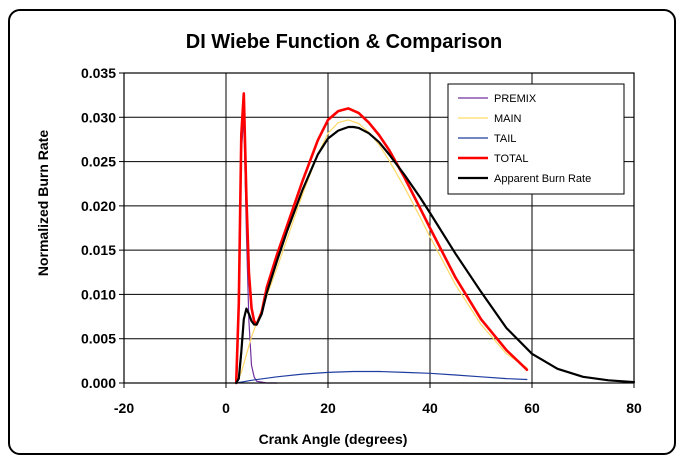 The height and width of the screenshot is (470, 687). I want to click on chart-title: DI Wiebe Function & Comparison, so click(344, 42).